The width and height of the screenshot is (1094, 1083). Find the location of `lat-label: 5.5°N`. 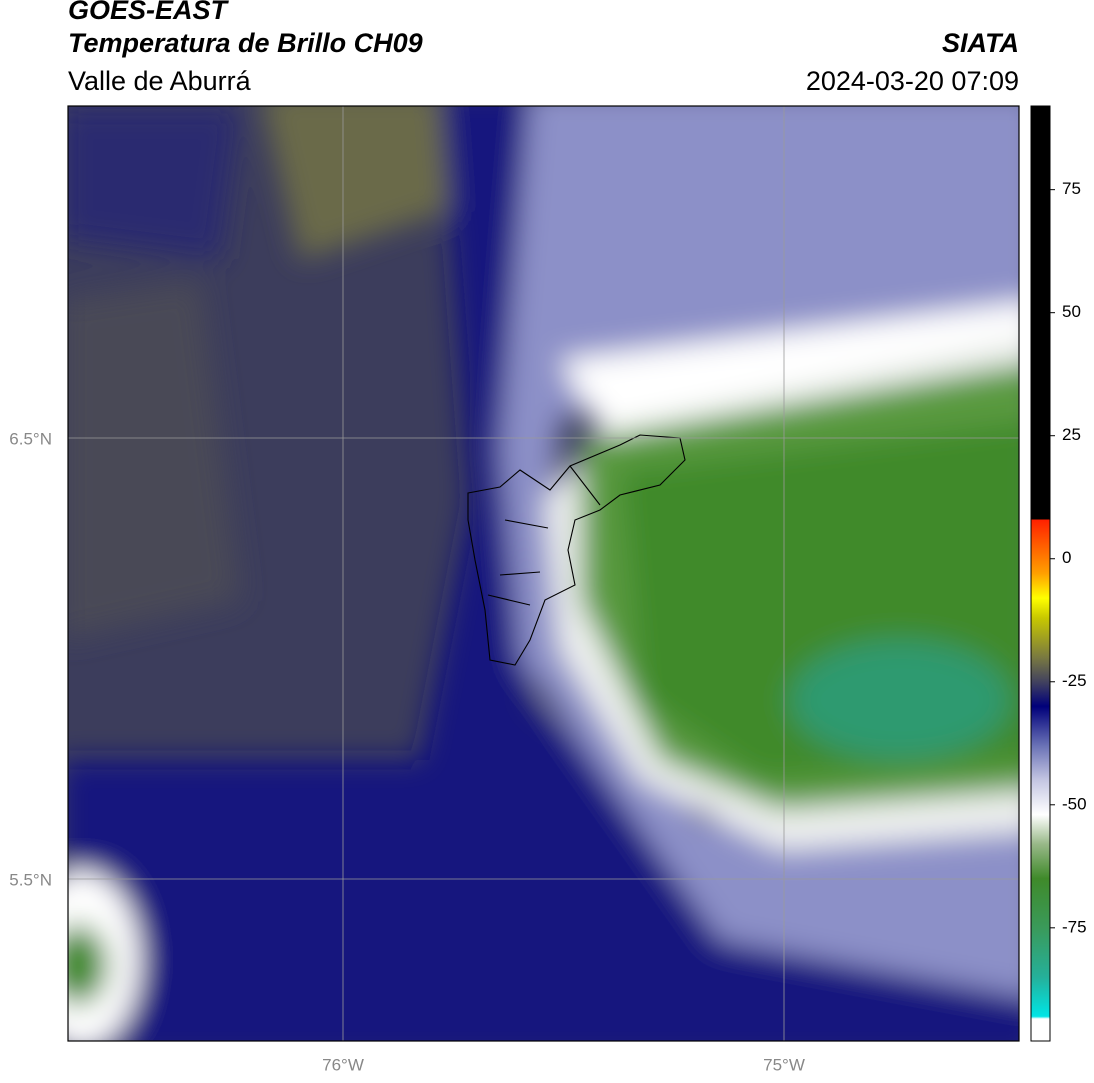

lat-label: 5.5°N is located at coordinates (30, 879).